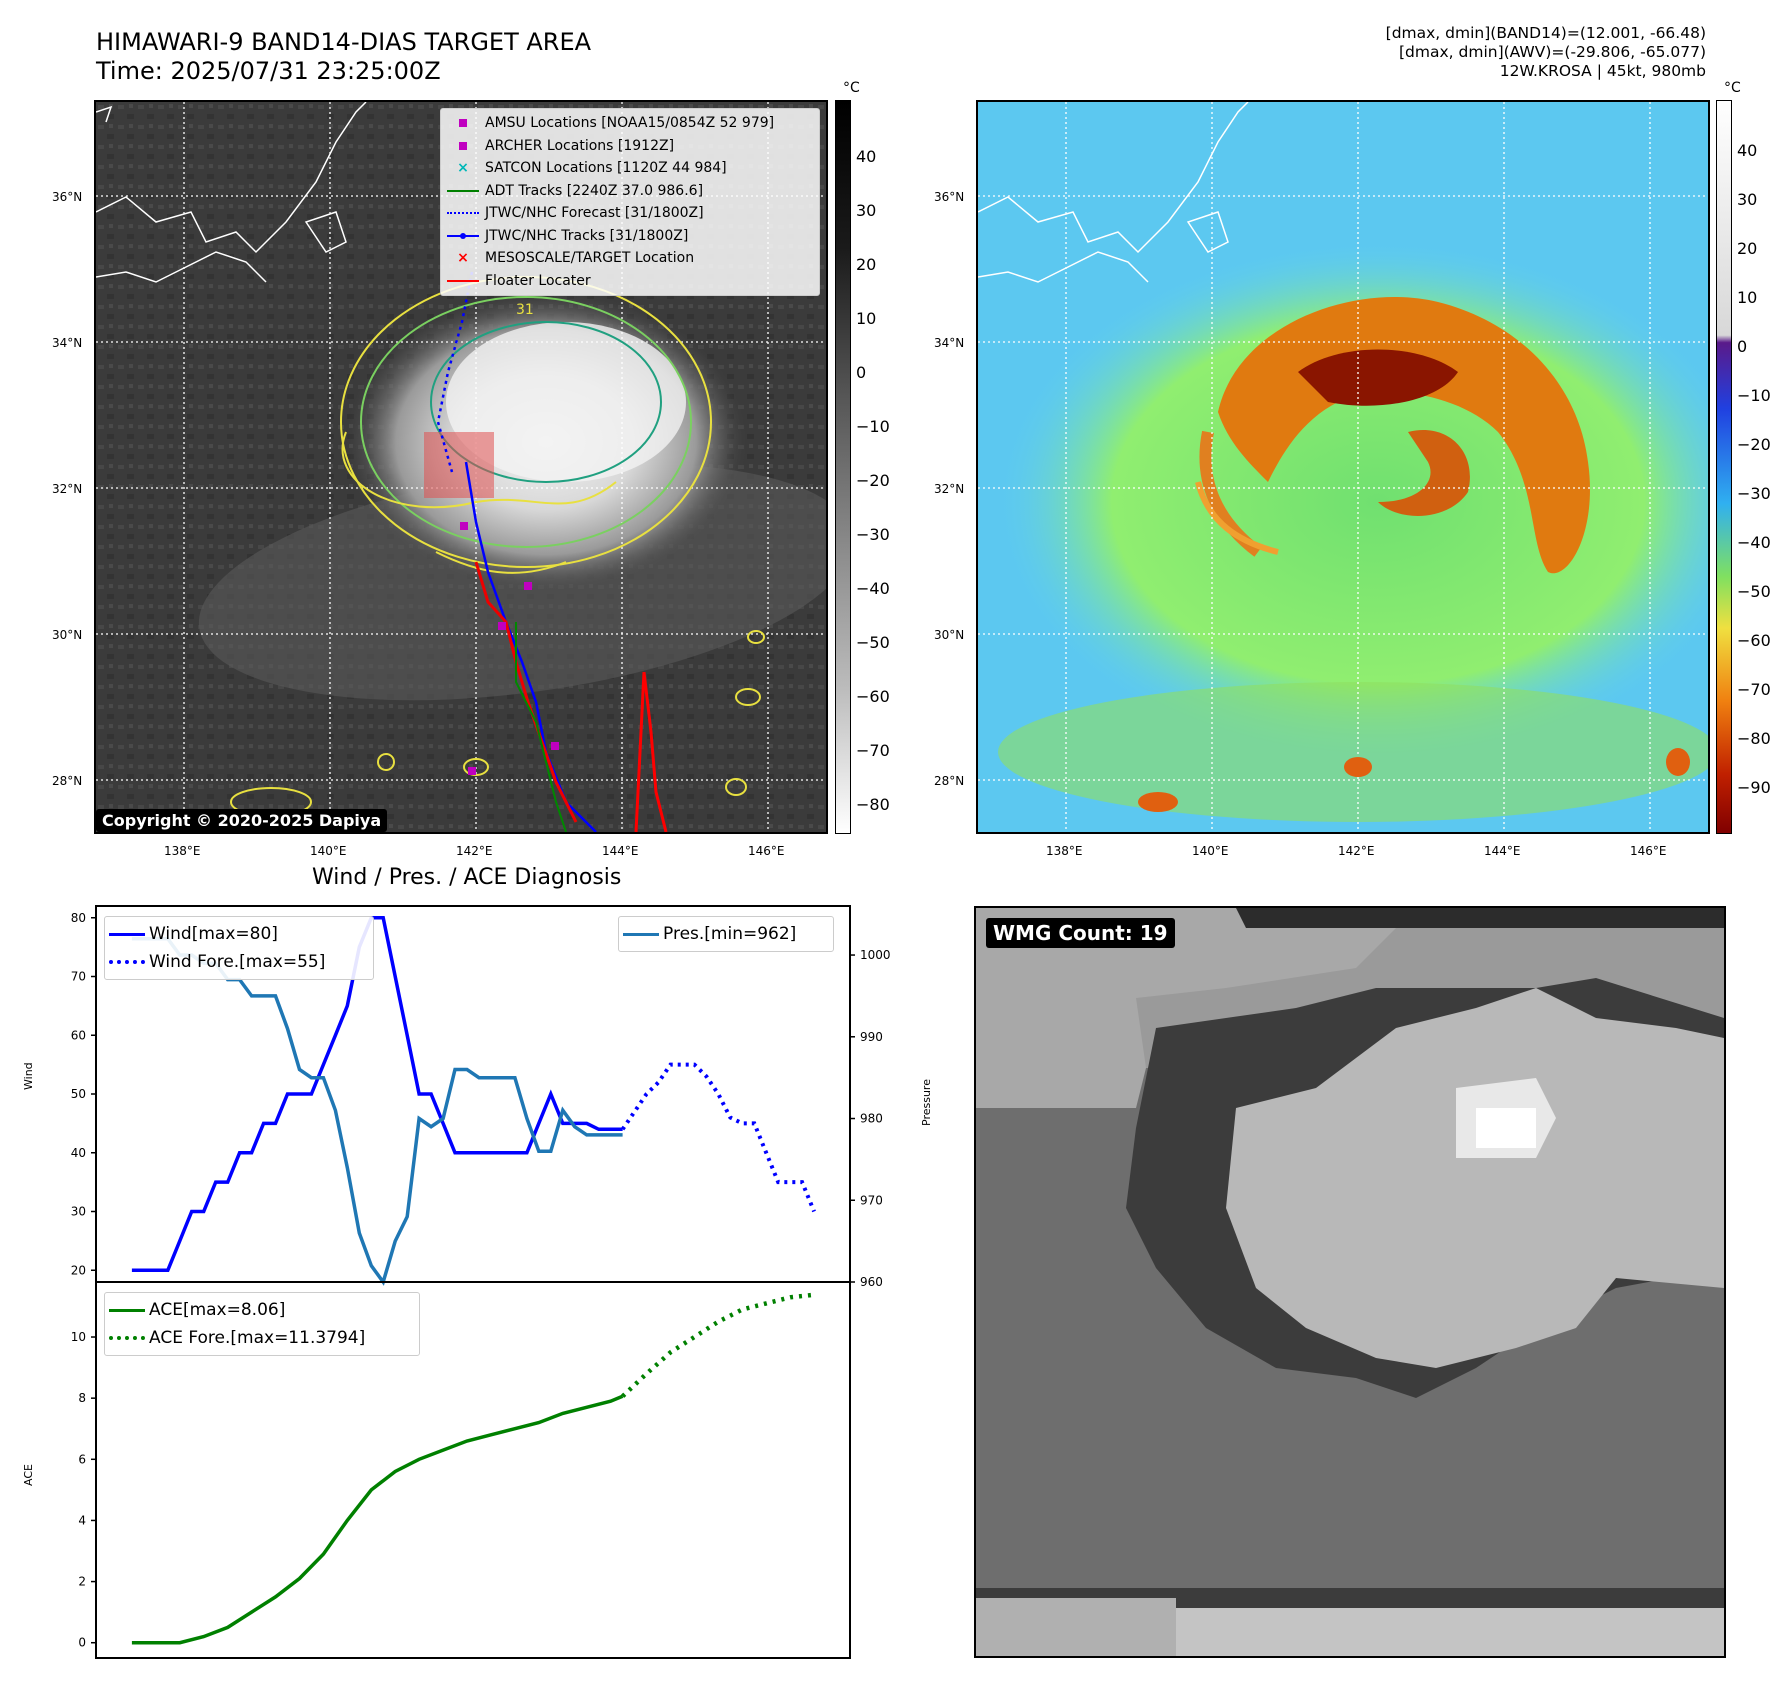 The height and width of the screenshot is (1690, 1788). I want to click on legend-label: SATCON Locations [1120Z 44 984], so click(606, 168).